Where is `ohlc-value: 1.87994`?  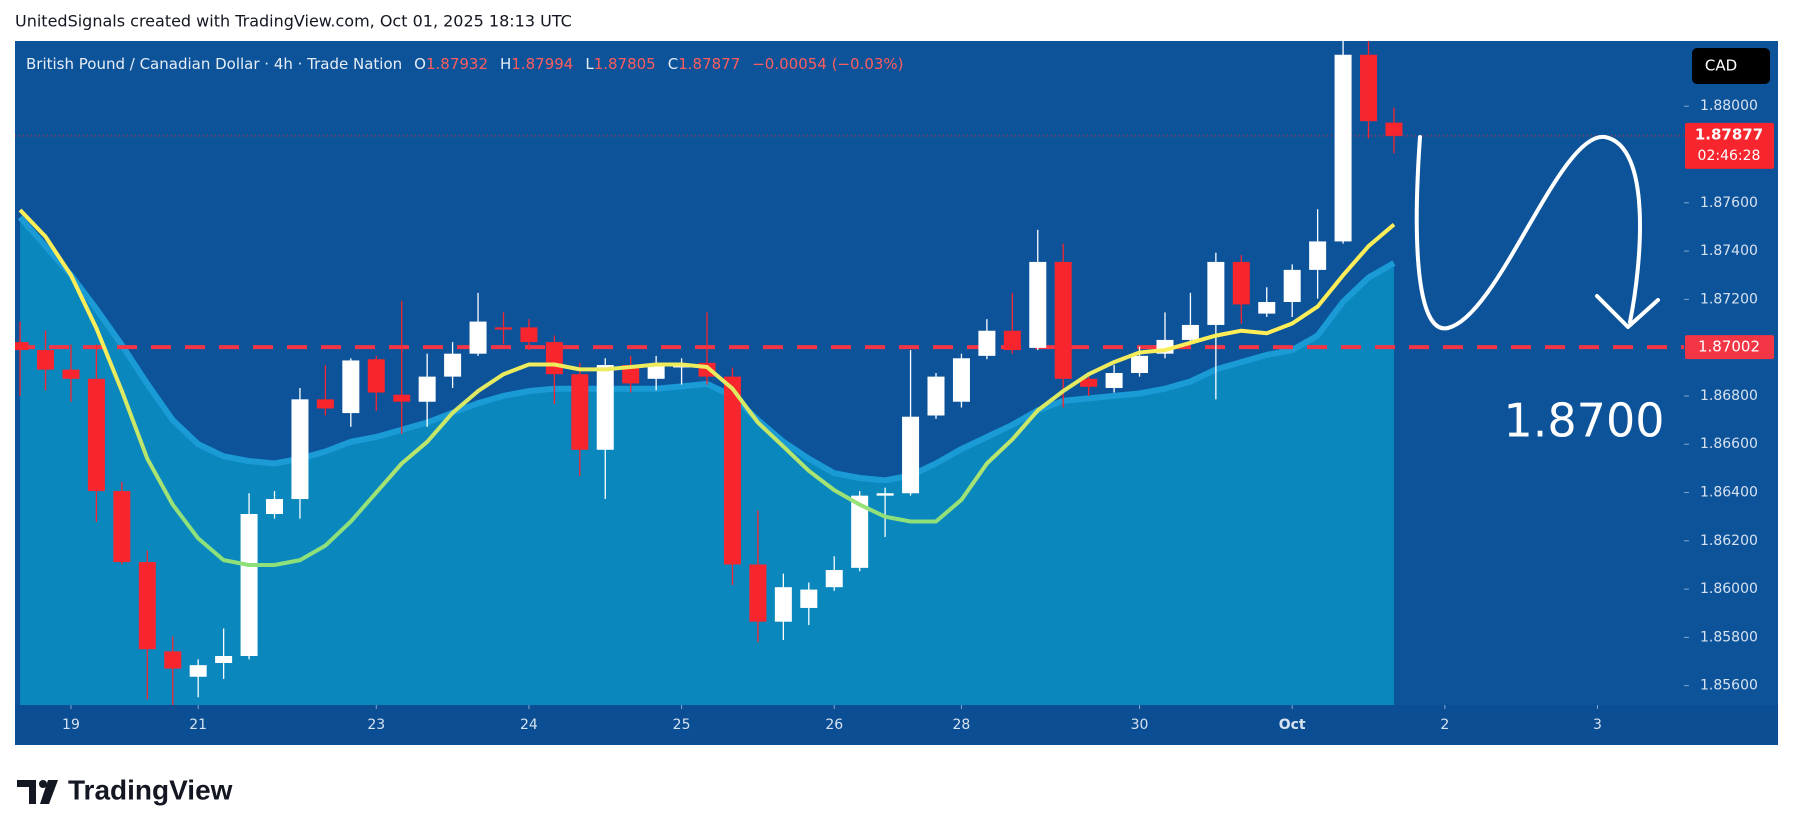 ohlc-value: 1.87994 is located at coordinates (542, 64).